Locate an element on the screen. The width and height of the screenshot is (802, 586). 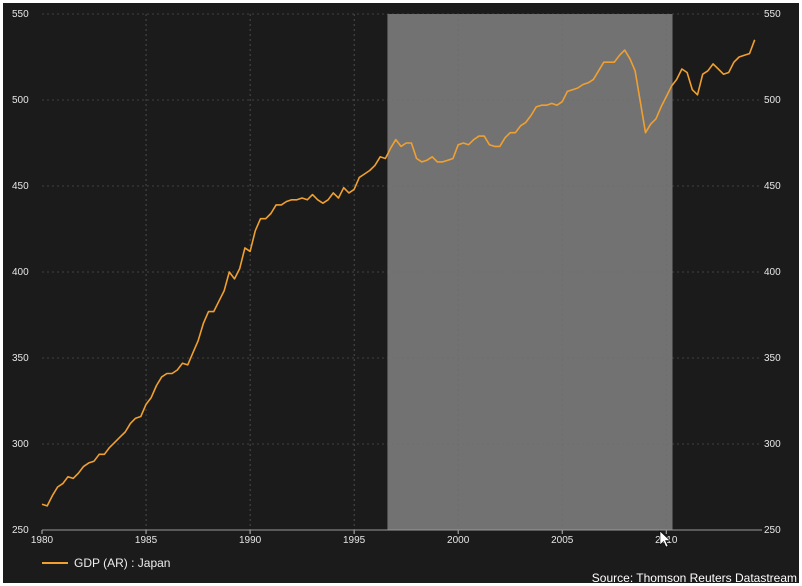
y-tick-label-left: 500 is located at coordinates (20, 100).